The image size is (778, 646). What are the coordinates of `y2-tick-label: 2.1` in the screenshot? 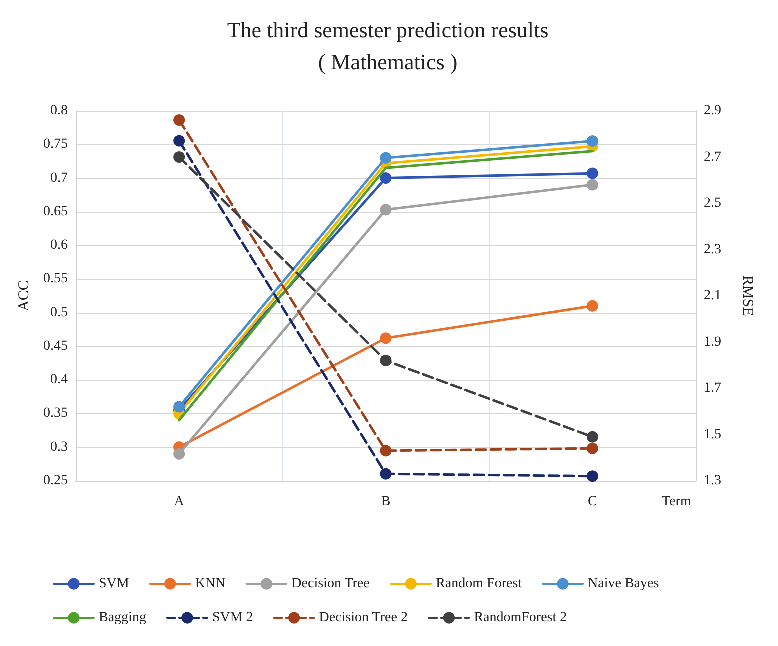 It's located at (713, 296).